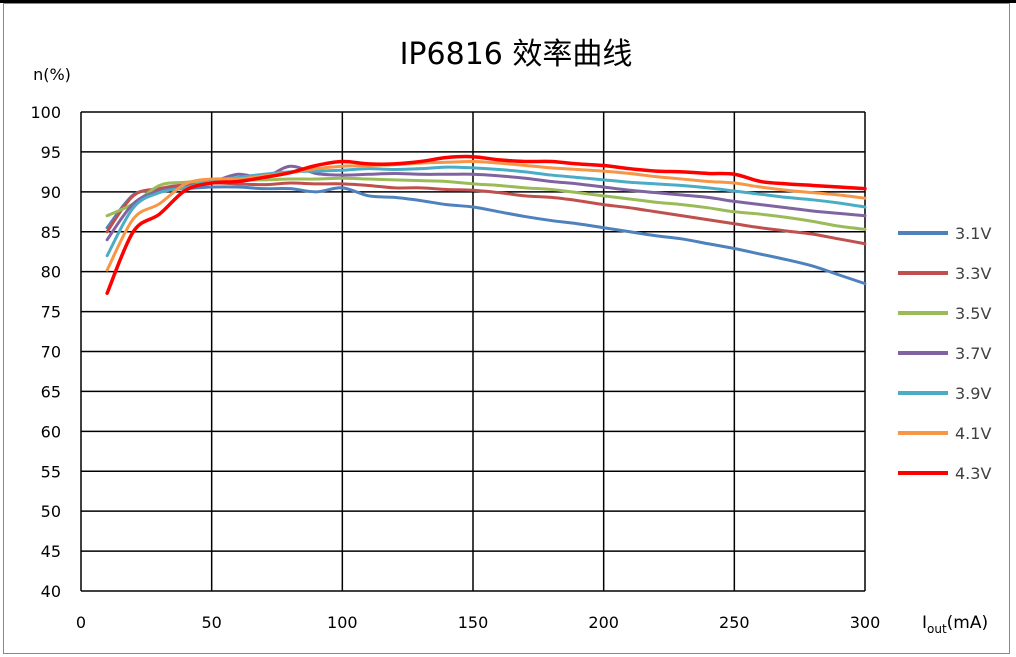  I want to click on series-line-3-7V, so click(486, 203).